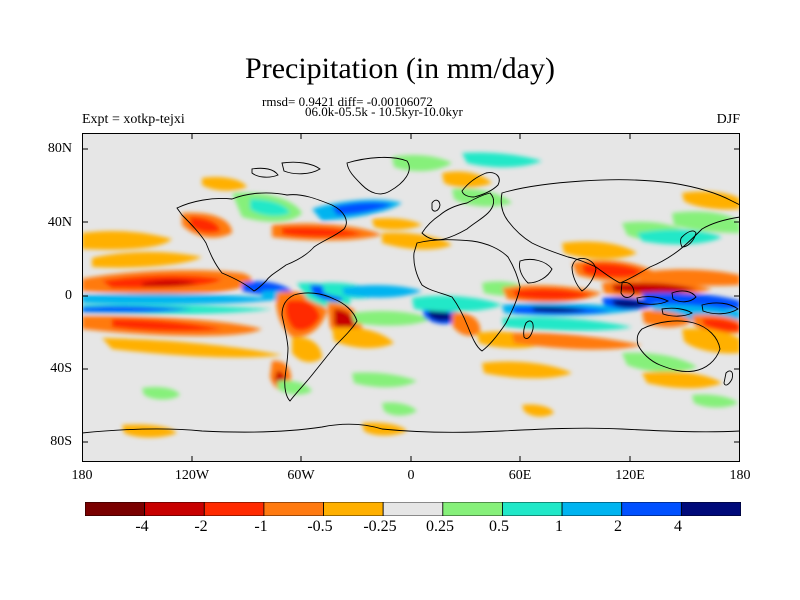  What do you see at coordinates (201, 526) in the screenshot?
I see `colorbar-label: -2` at bounding box center [201, 526].